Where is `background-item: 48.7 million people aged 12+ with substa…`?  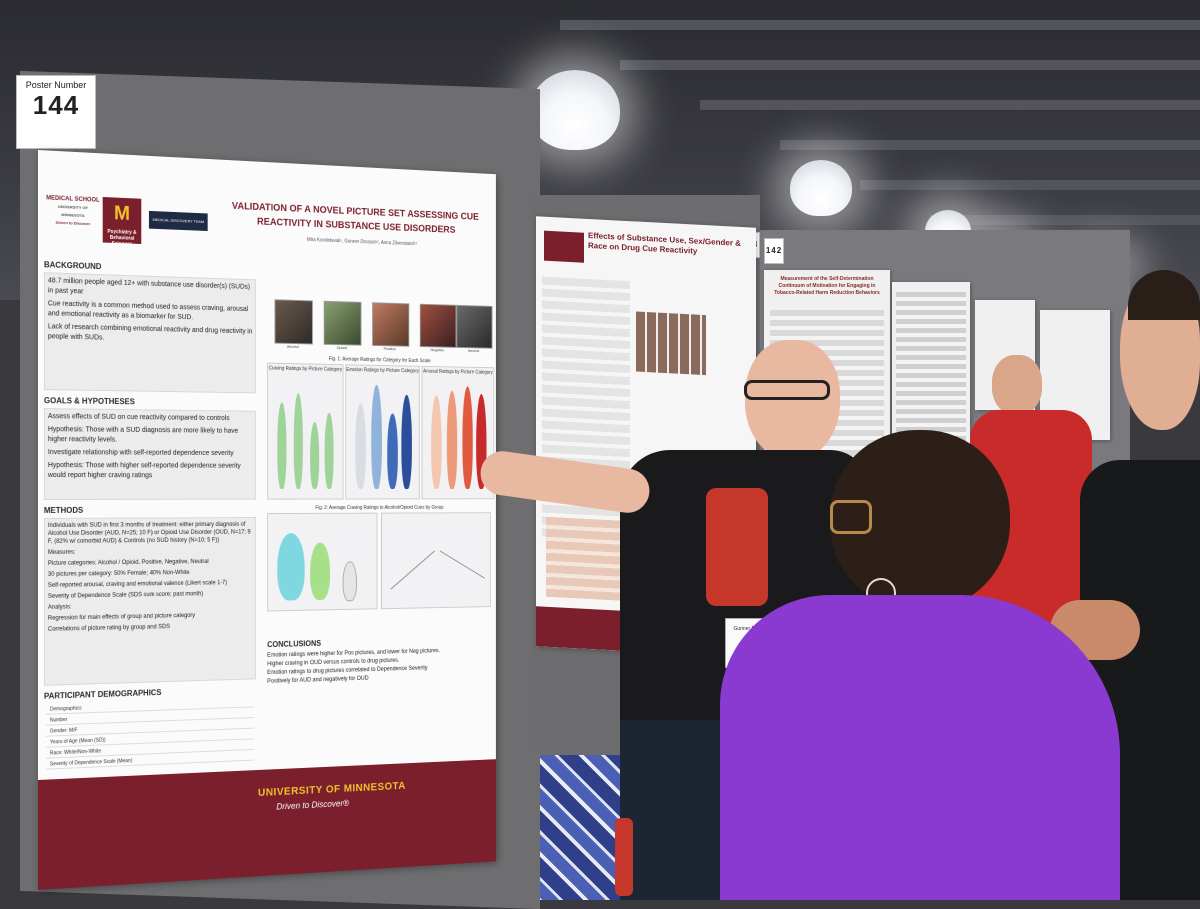 background-item: 48.7 million people aged 12+ with substa… is located at coordinates (150, 289).